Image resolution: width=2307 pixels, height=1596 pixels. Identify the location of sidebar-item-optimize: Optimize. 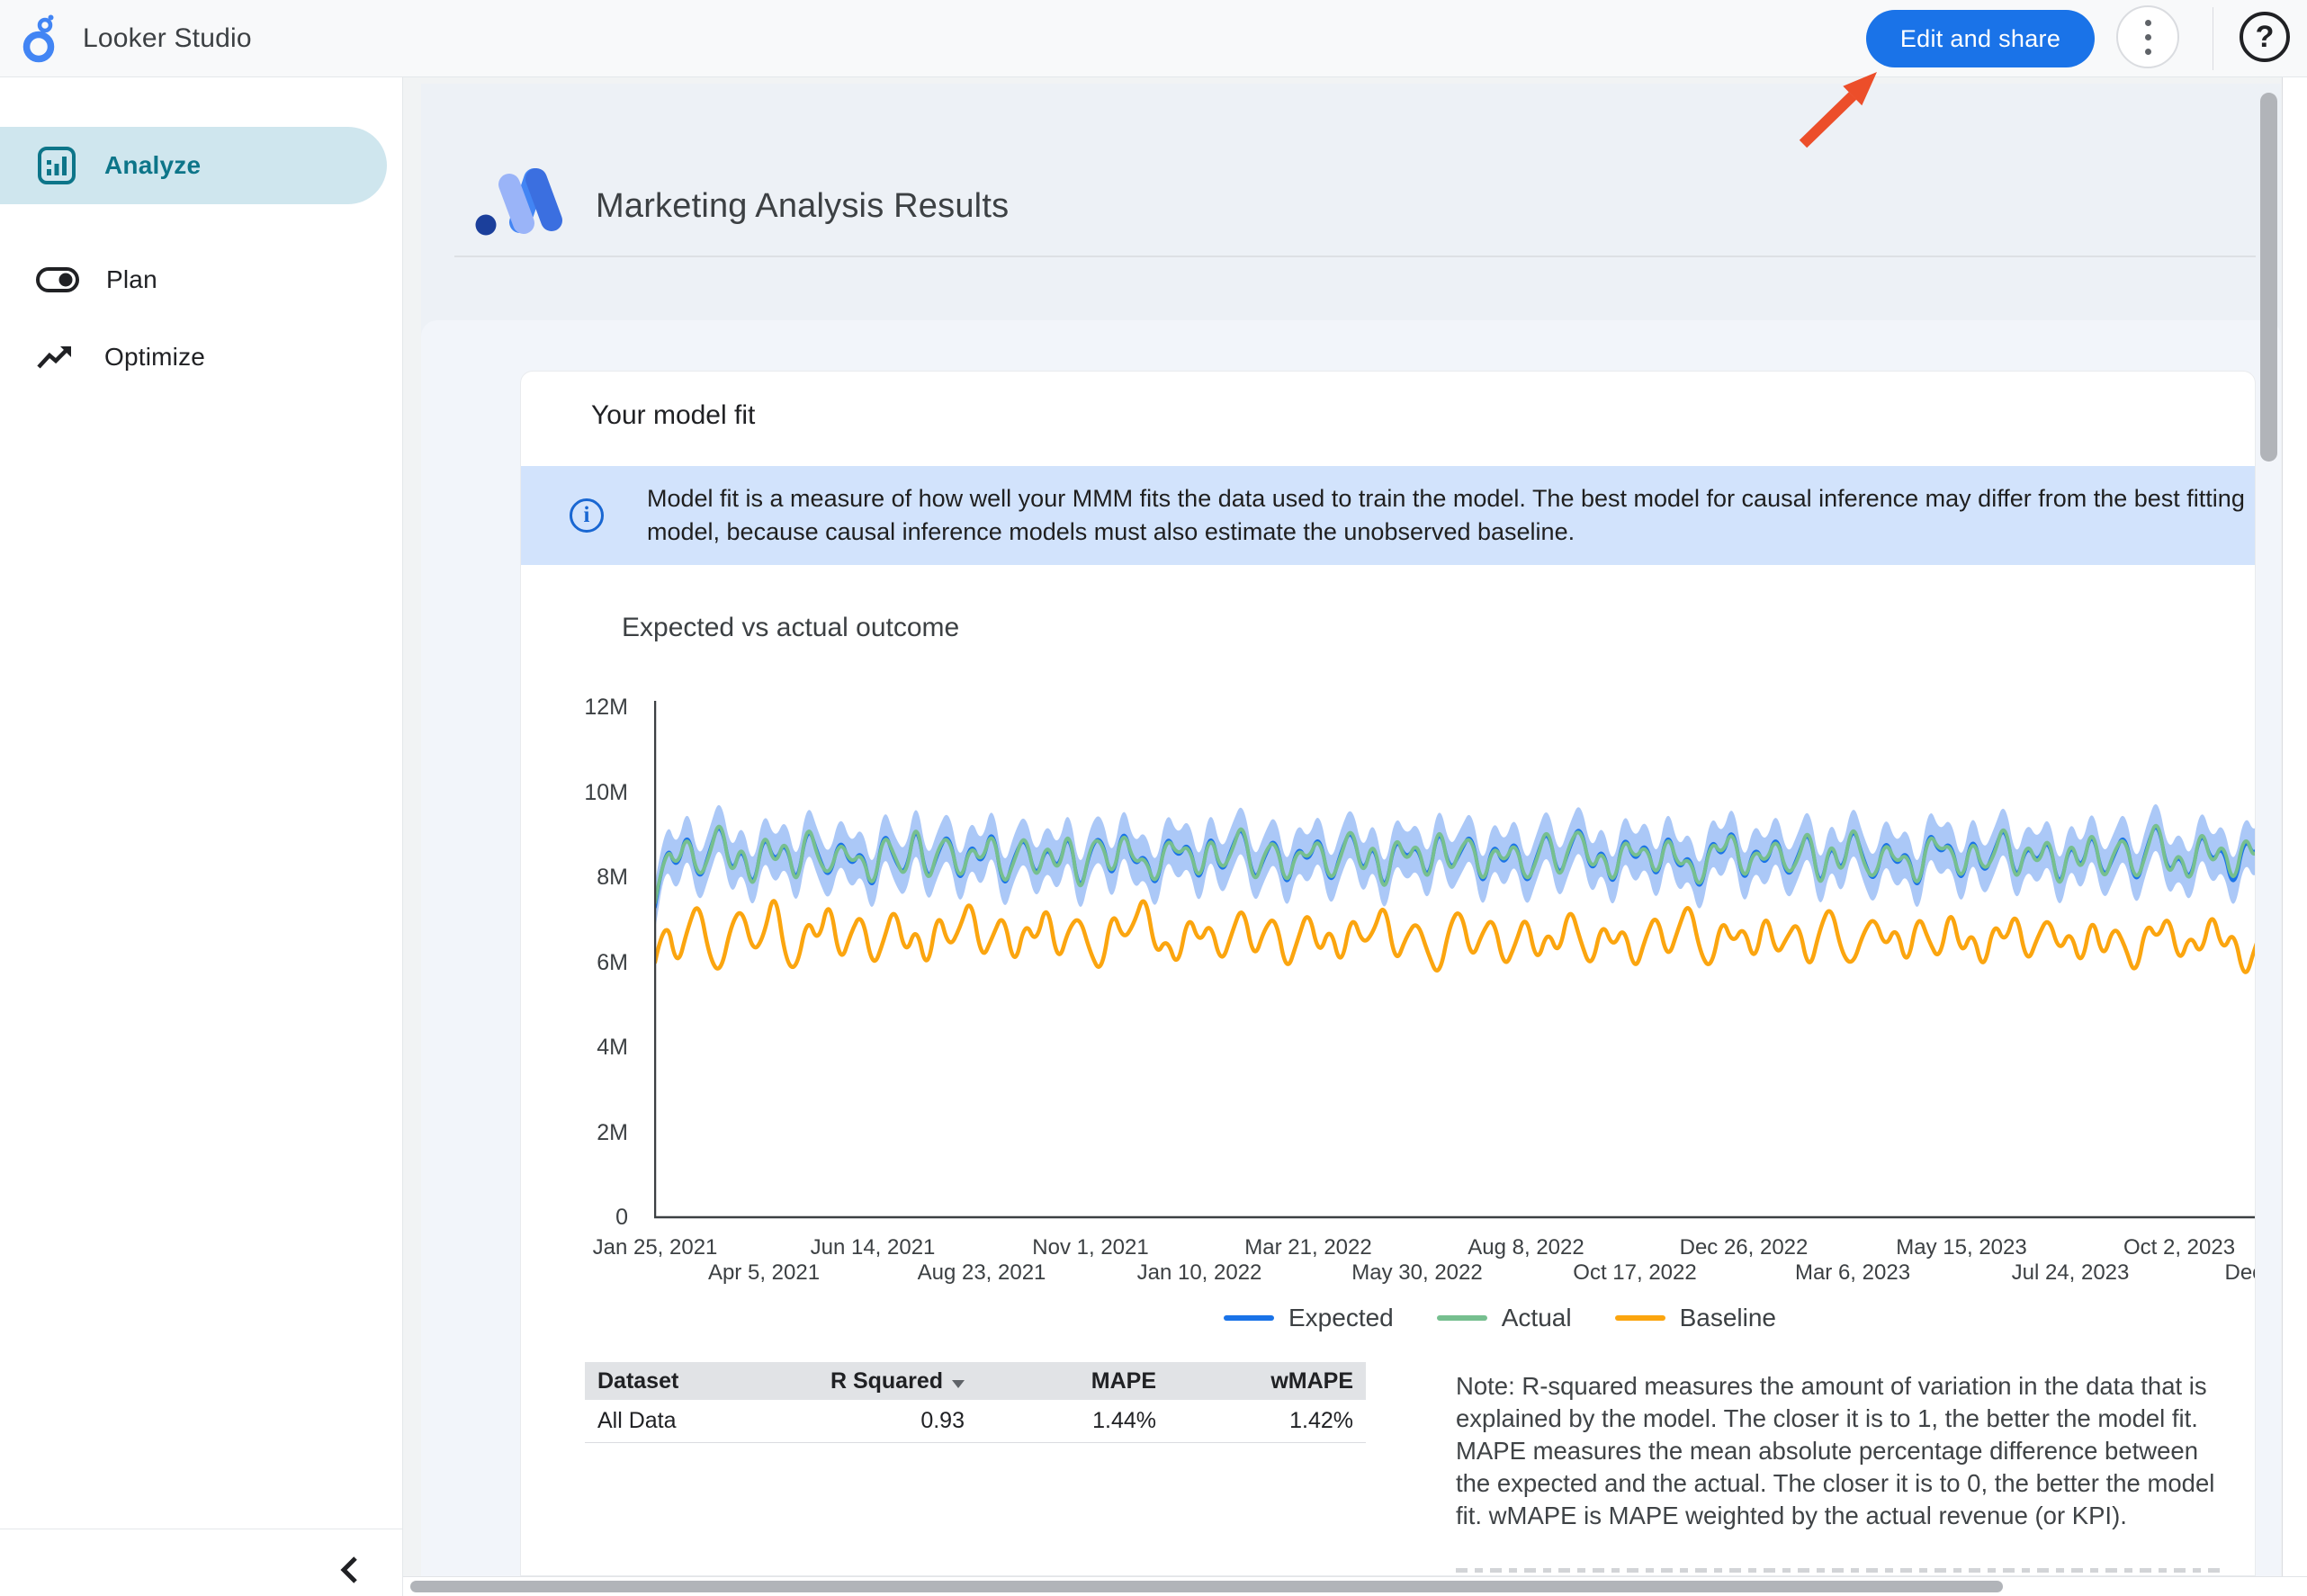
(194, 357).